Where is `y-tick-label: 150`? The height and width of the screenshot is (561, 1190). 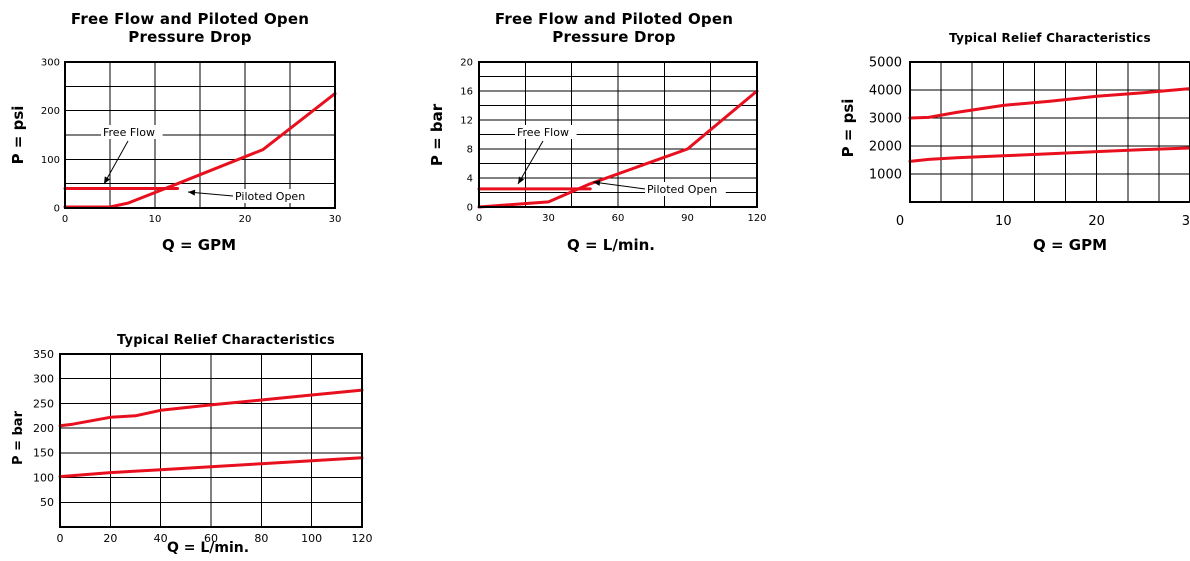 y-tick-label: 150 is located at coordinates (43, 453).